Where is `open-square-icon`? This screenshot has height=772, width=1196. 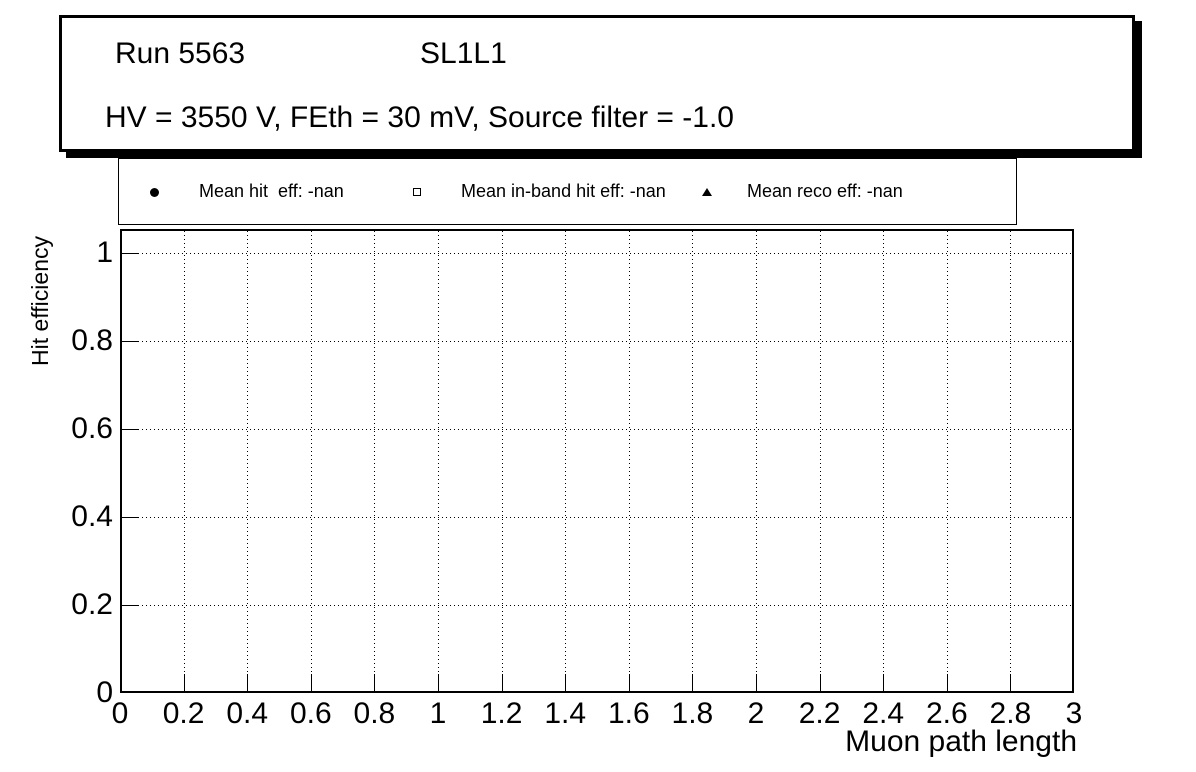 open-square-icon is located at coordinates (417, 192).